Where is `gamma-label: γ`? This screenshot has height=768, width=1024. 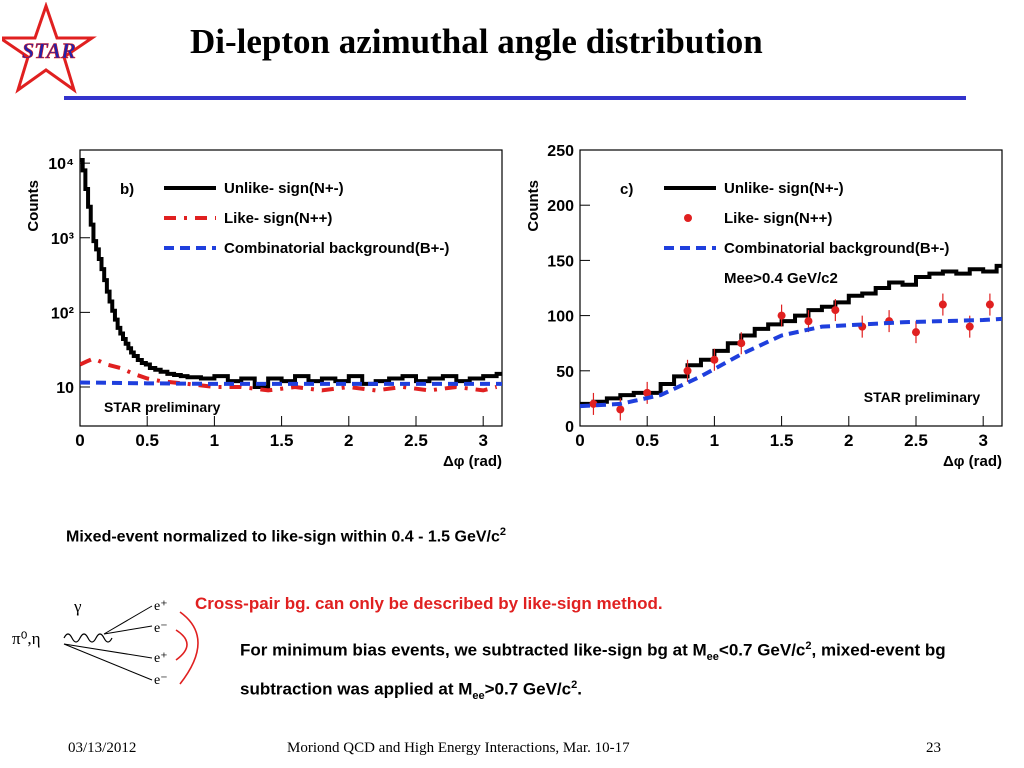 gamma-label: γ is located at coordinates (77, 606).